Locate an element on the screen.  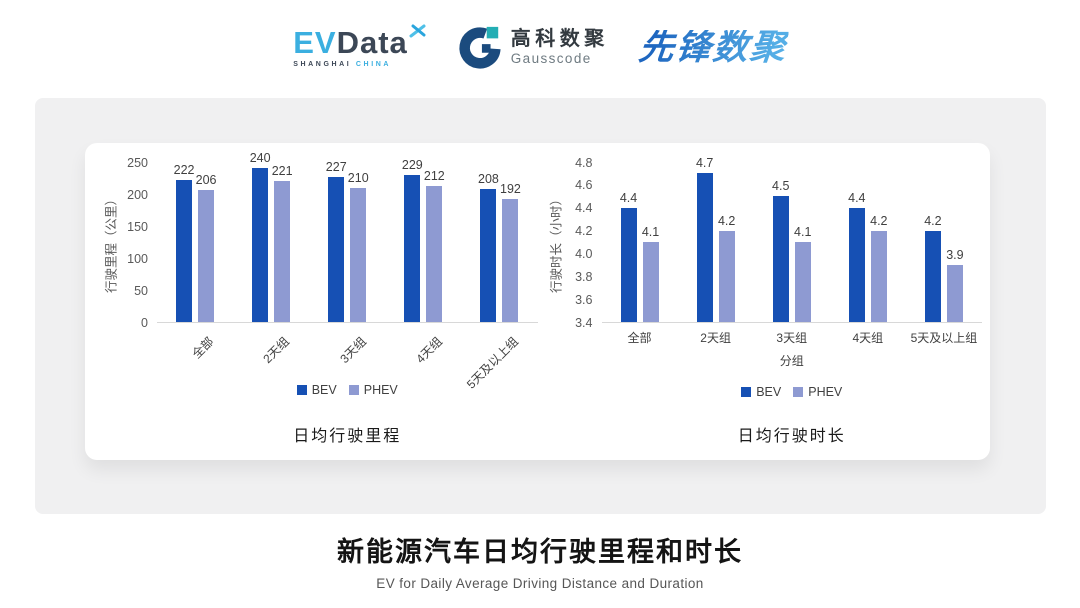
y-tick-labels: 0 50 100 150 200 250 is located at coordinates (139, 242).